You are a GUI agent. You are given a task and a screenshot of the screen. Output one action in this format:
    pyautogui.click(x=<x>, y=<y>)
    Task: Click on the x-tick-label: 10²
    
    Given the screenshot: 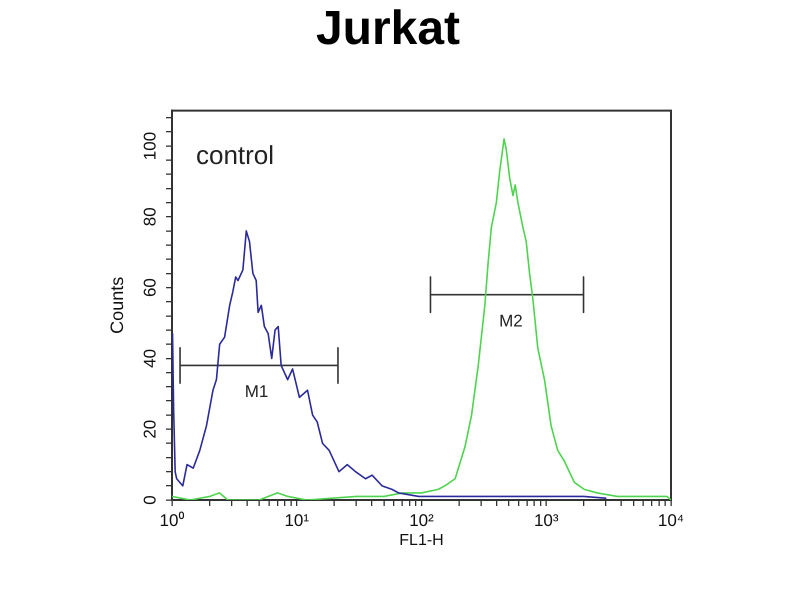 What is the action you would take?
    pyautogui.click(x=421, y=520)
    